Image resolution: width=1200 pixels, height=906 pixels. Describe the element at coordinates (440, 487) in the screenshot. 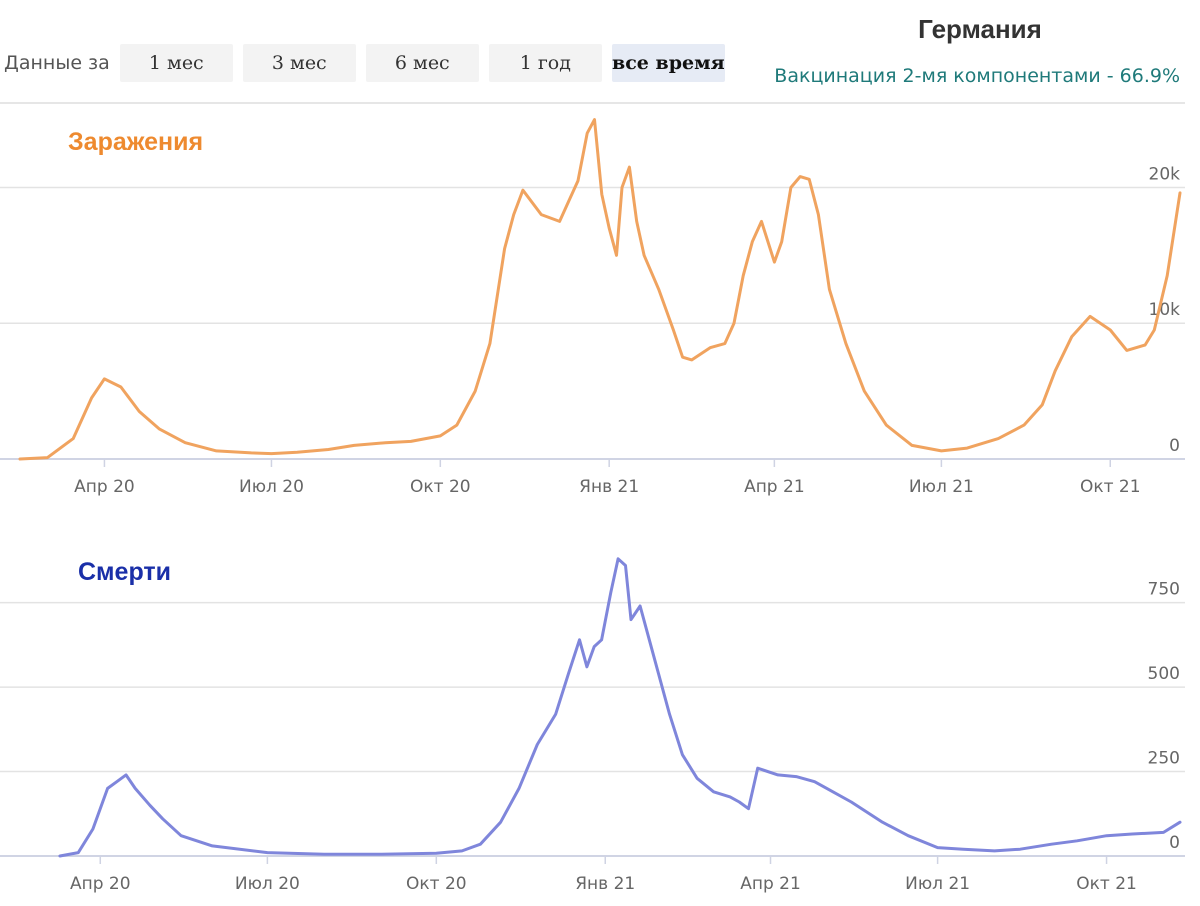

I see `cases-x-tick-label: Окт 20` at that location.